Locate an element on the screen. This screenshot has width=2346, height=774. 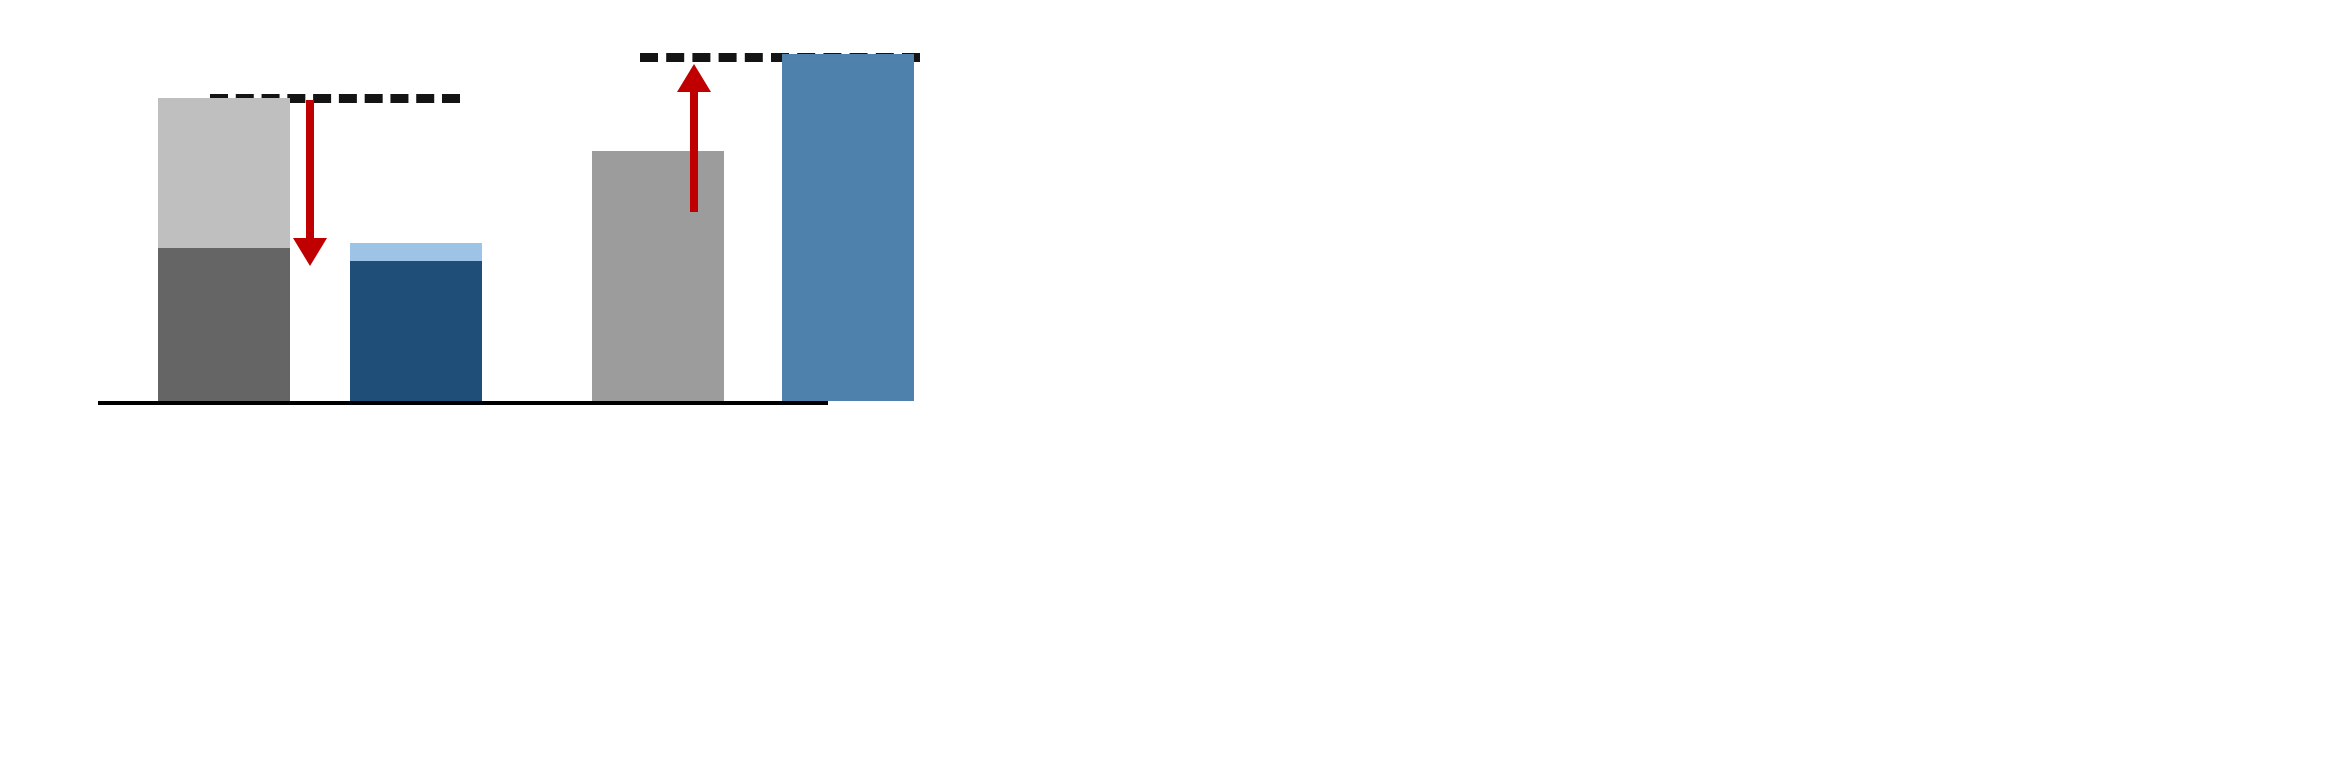
throughput-increase-arrow-icon is located at coordinates (694, 138).